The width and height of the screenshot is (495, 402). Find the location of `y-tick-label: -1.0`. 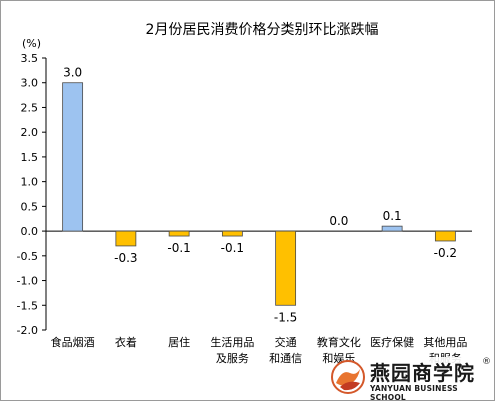

y-tick-label: -1.0 is located at coordinates (27, 281).